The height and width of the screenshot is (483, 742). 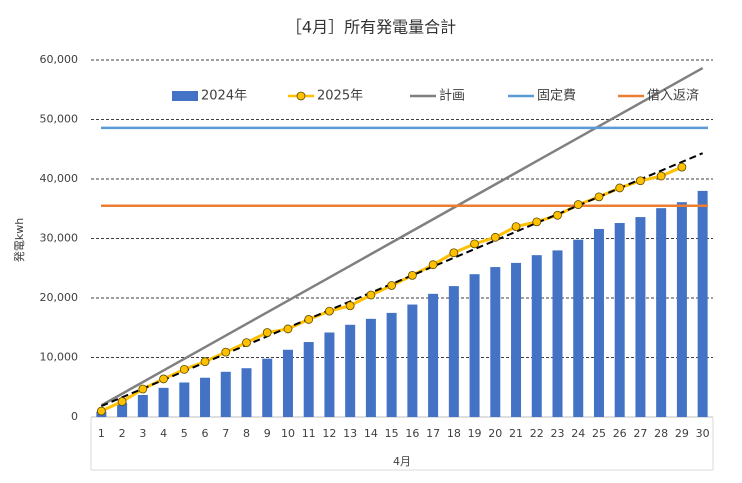 What do you see at coordinates (661, 433) in the screenshot?
I see `x-tick-label: 28` at bounding box center [661, 433].